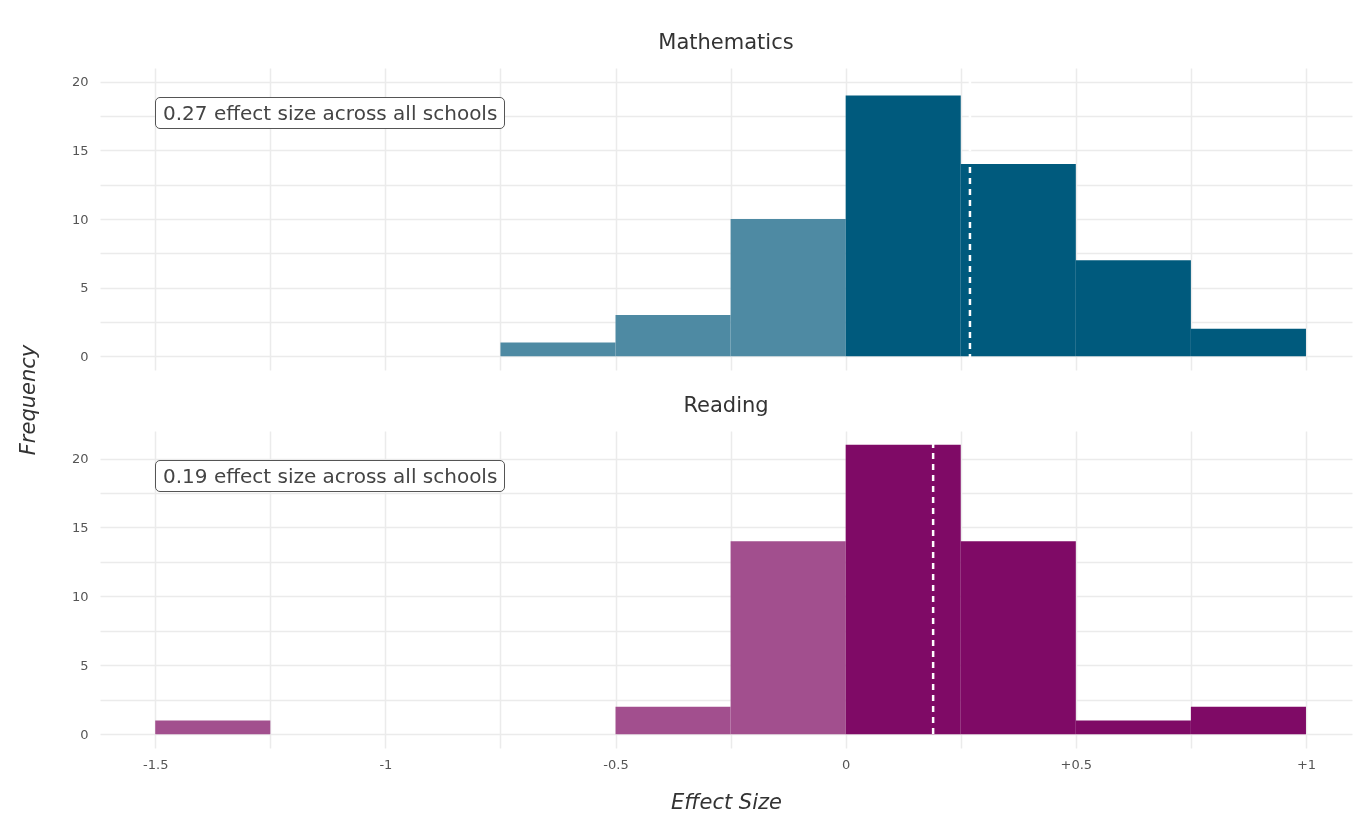 The width and height of the screenshot is (1356, 825). I want to click on y-axis-title: Frequency, so click(28, 400).